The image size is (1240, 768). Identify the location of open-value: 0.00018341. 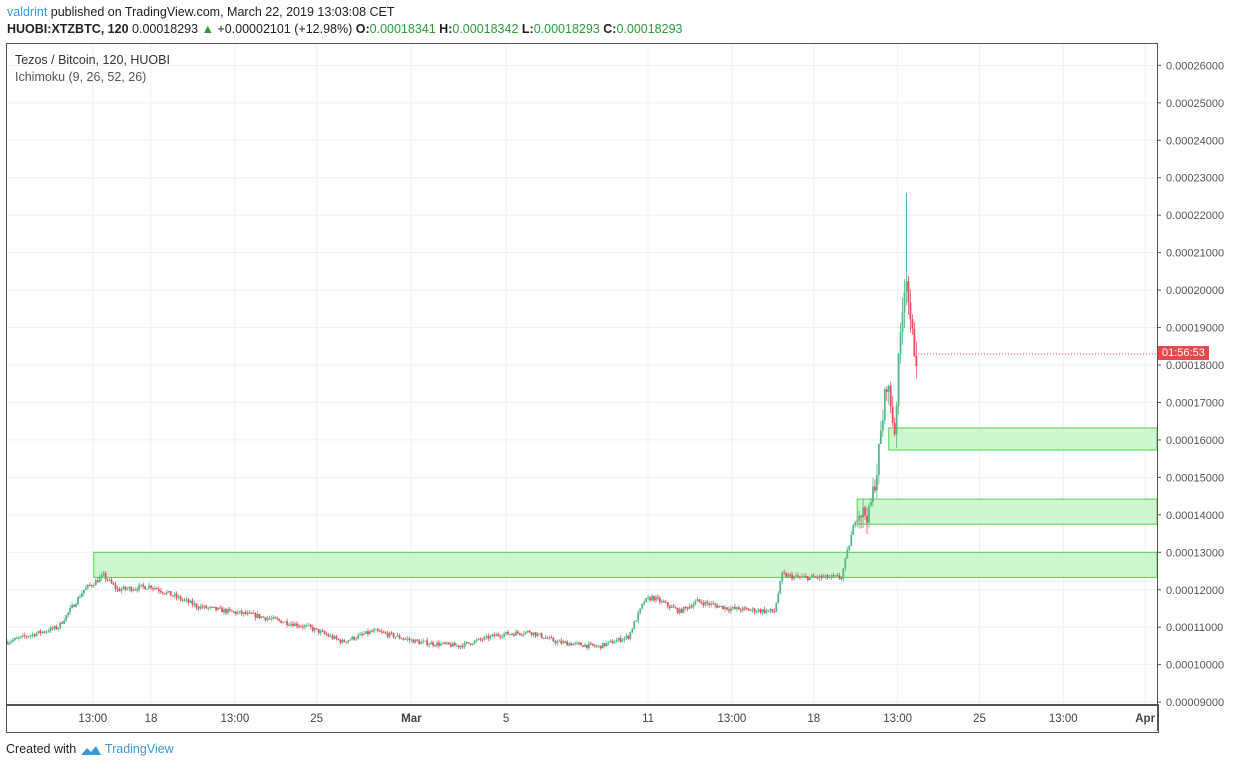
(402, 29).